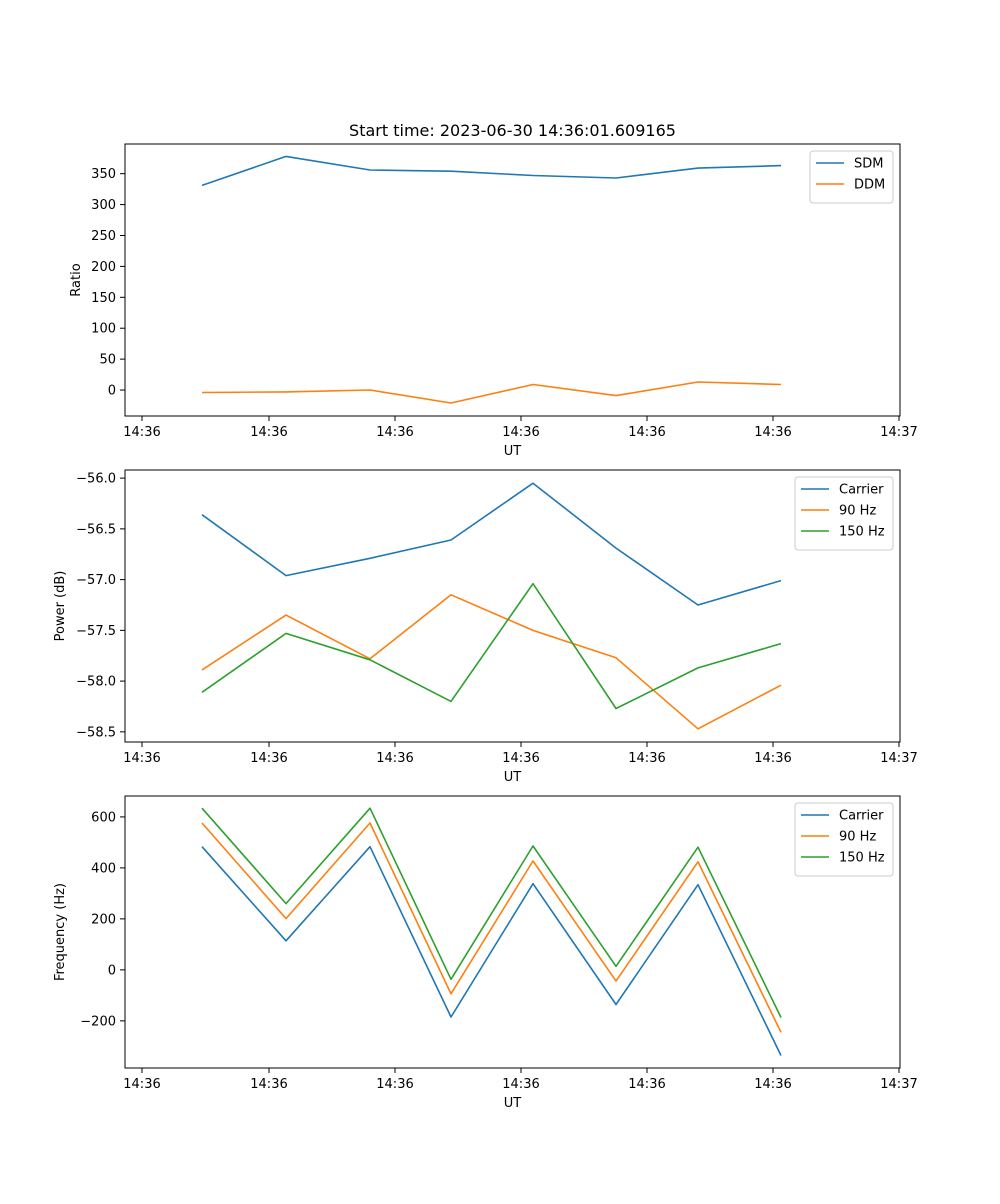  I want to click on y-axis-label: Ratio, so click(76, 279).